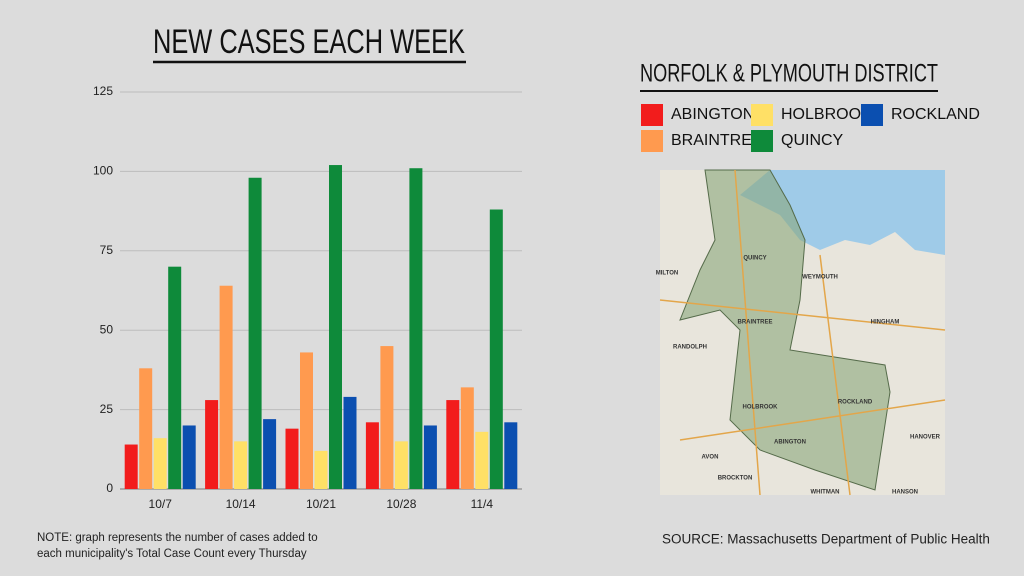 The width and height of the screenshot is (1024, 576). Describe the element at coordinates (667, 274) in the screenshot. I see `map-label: MILTON` at that location.